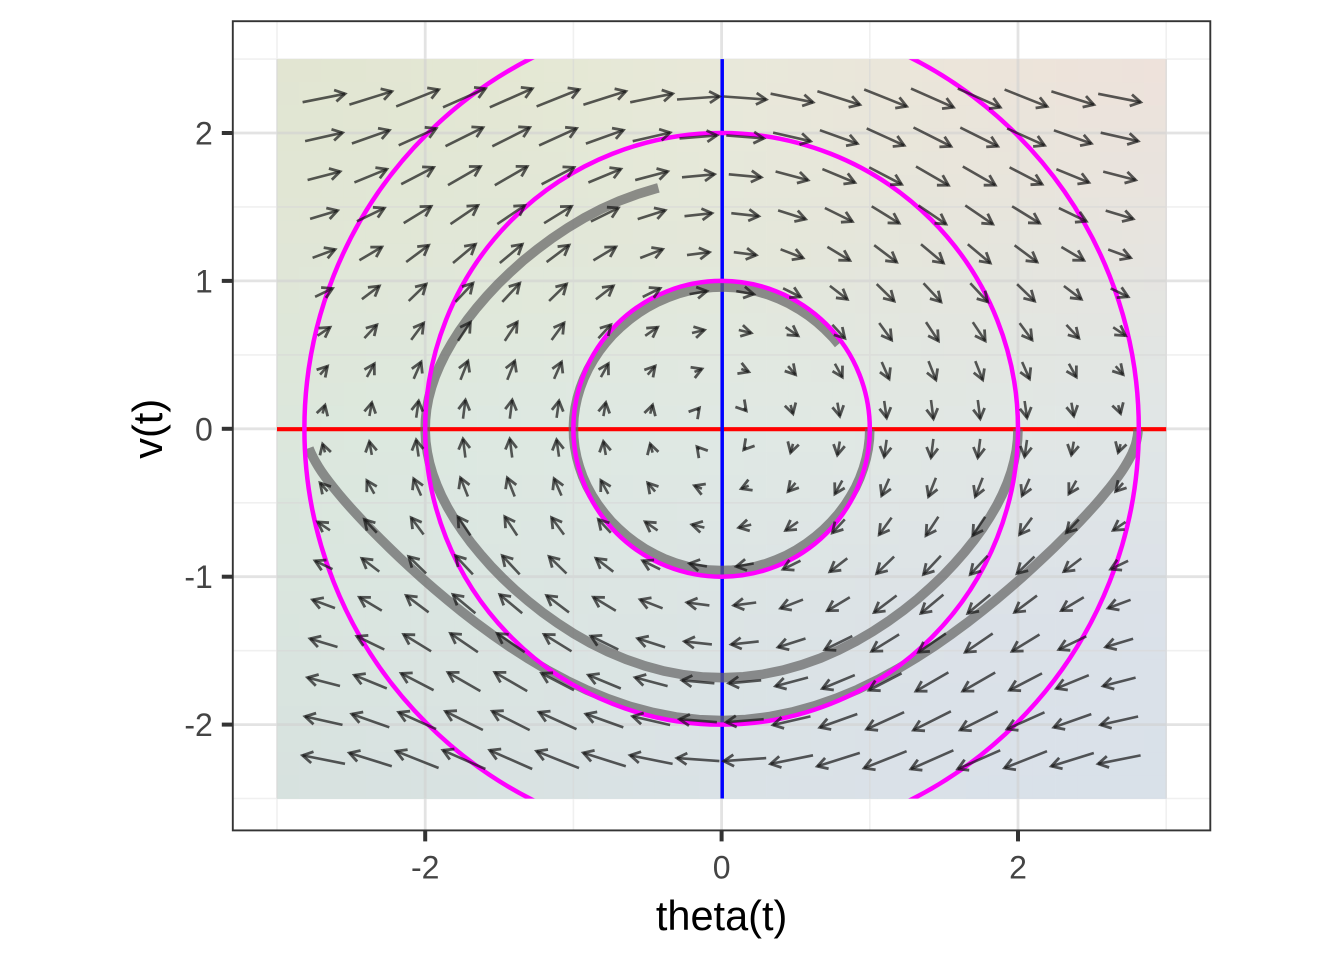 This screenshot has height=965, width=1344. I want to click on svg-text: -1, so click(198, 577).